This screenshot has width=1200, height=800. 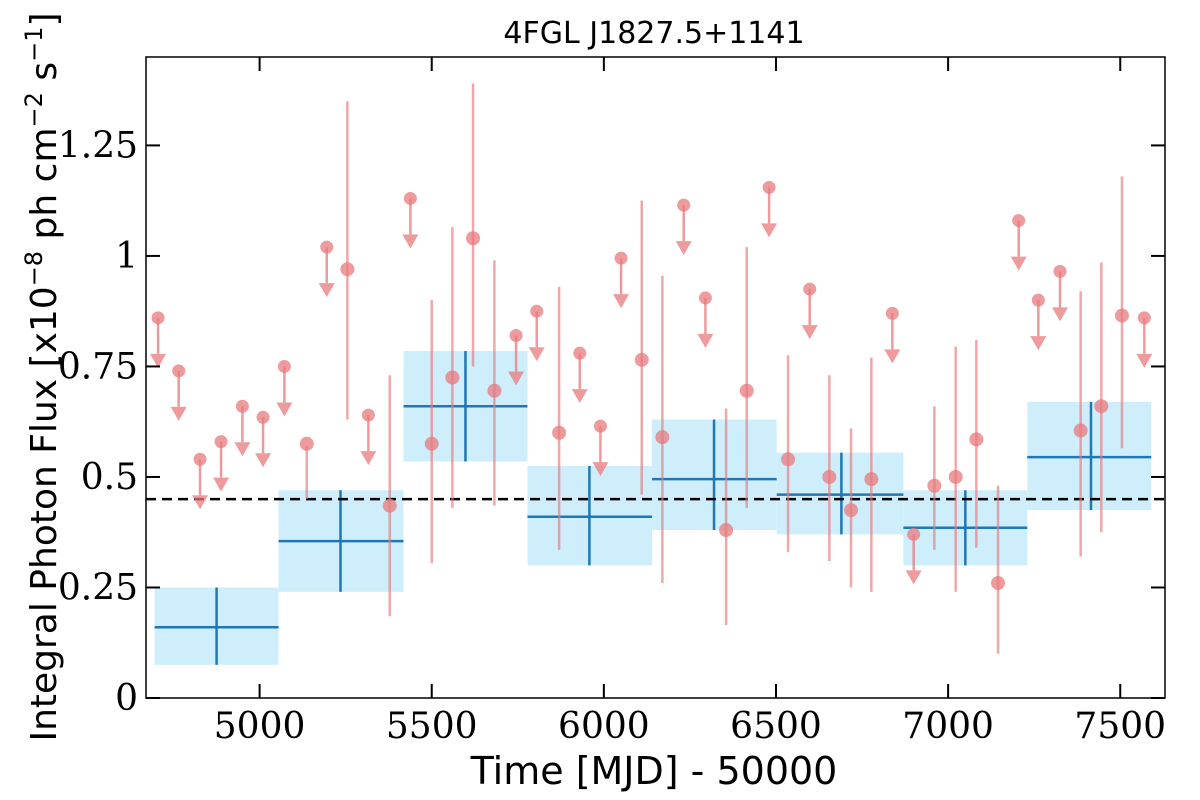 What do you see at coordinates (98, 587) in the screenshot?
I see `y-tick-label-1: 0.25` at bounding box center [98, 587].